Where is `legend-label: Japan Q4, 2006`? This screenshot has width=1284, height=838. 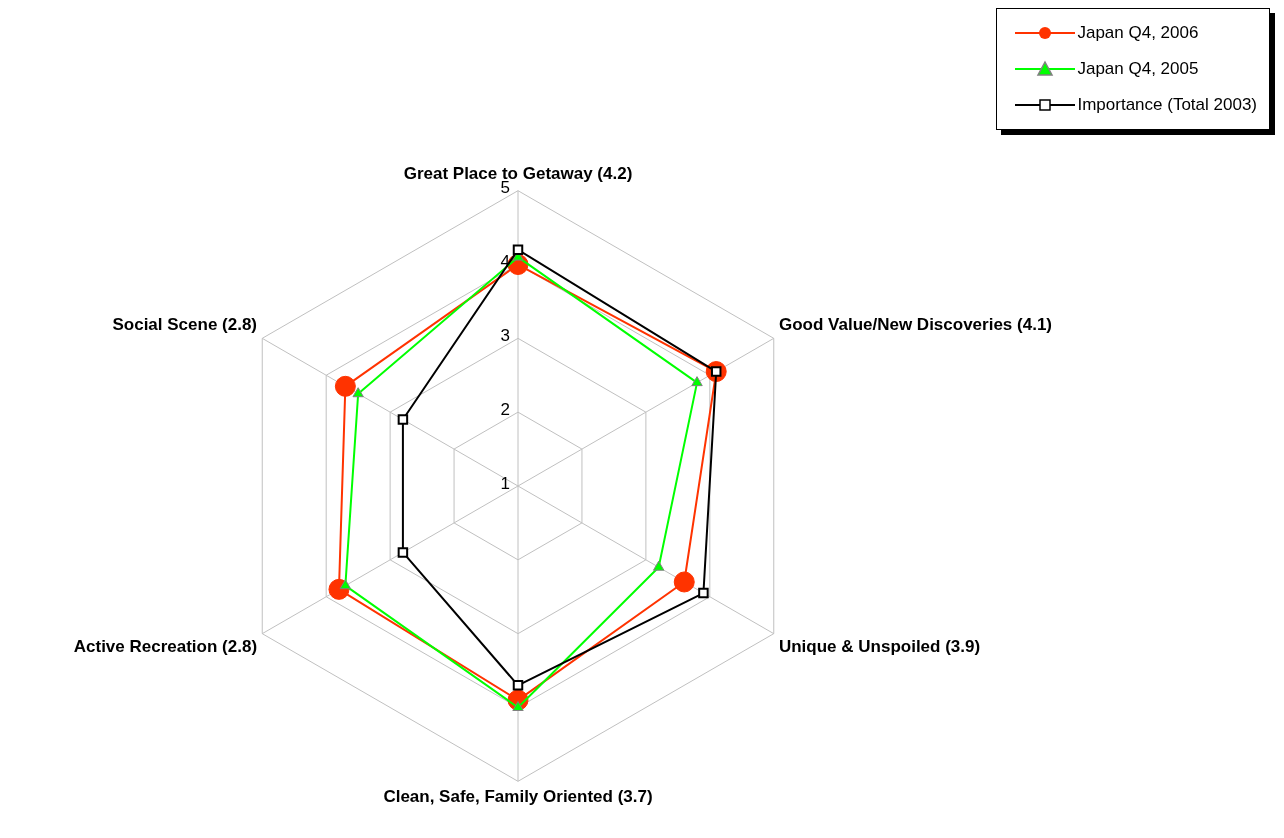 legend-label: Japan Q4, 2006 is located at coordinates (1138, 33).